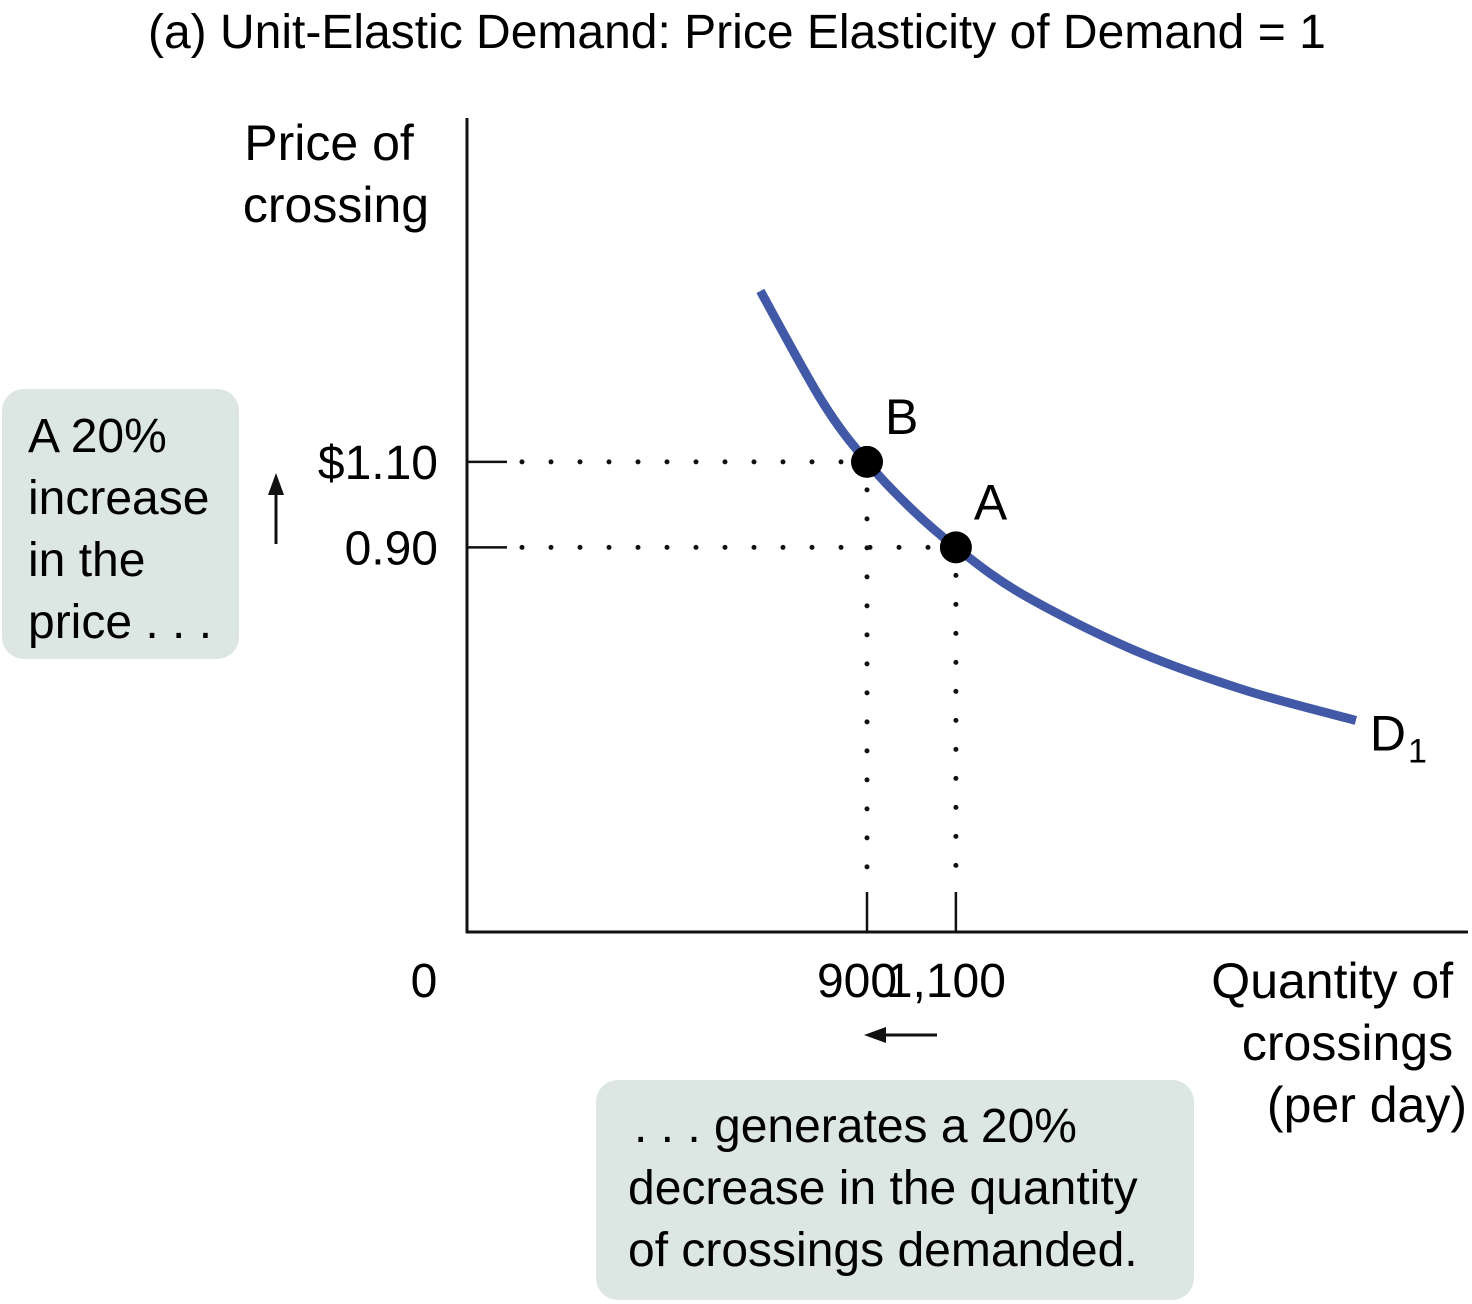  Describe the element at coordinates (97, 436) in the screenshot. I see `price-note-line-1: A 20%` at that location.